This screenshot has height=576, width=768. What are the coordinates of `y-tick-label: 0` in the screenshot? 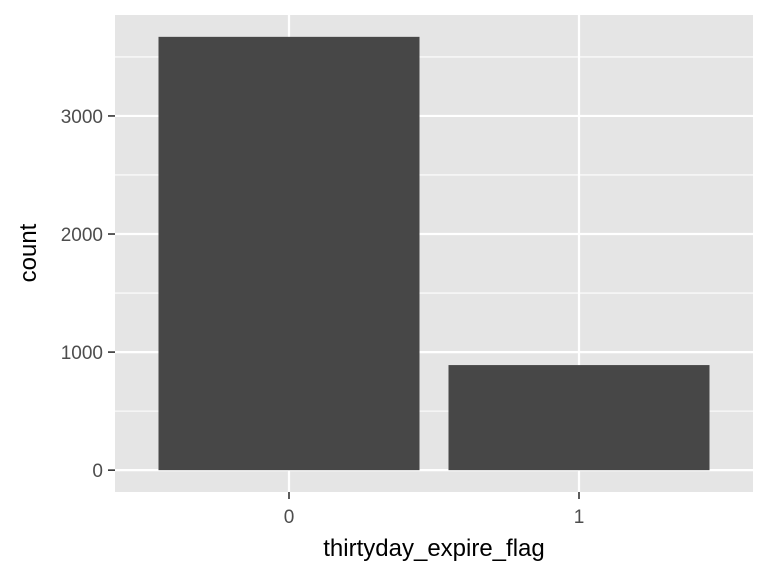 It's located at (97, 471).